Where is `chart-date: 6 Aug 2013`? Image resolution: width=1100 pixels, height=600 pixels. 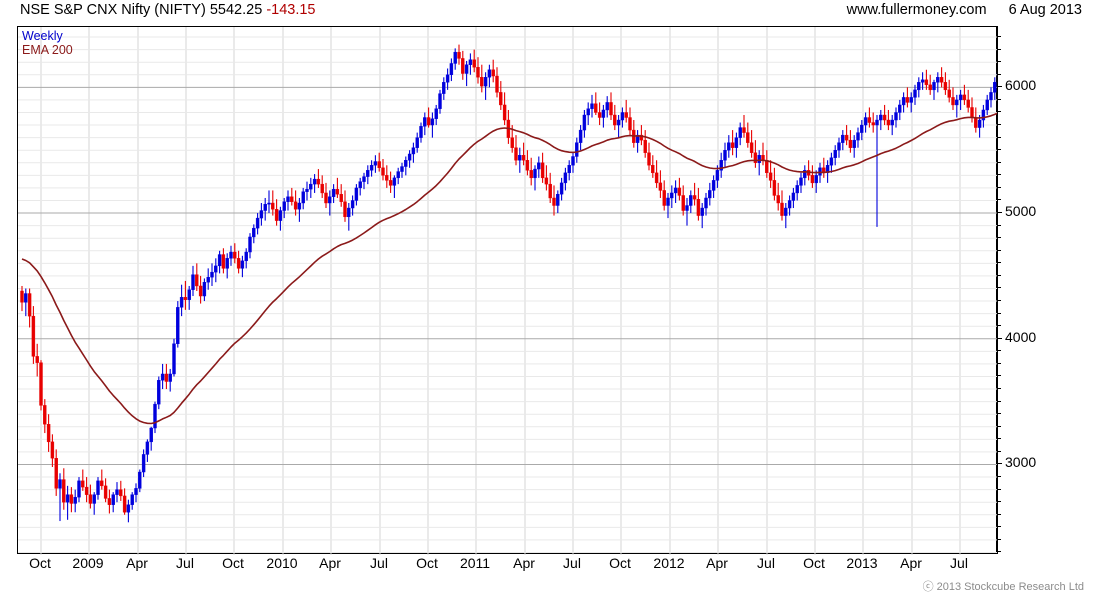
chart-date: 6 Aug 2013 is located at coordinates (1045, 10).